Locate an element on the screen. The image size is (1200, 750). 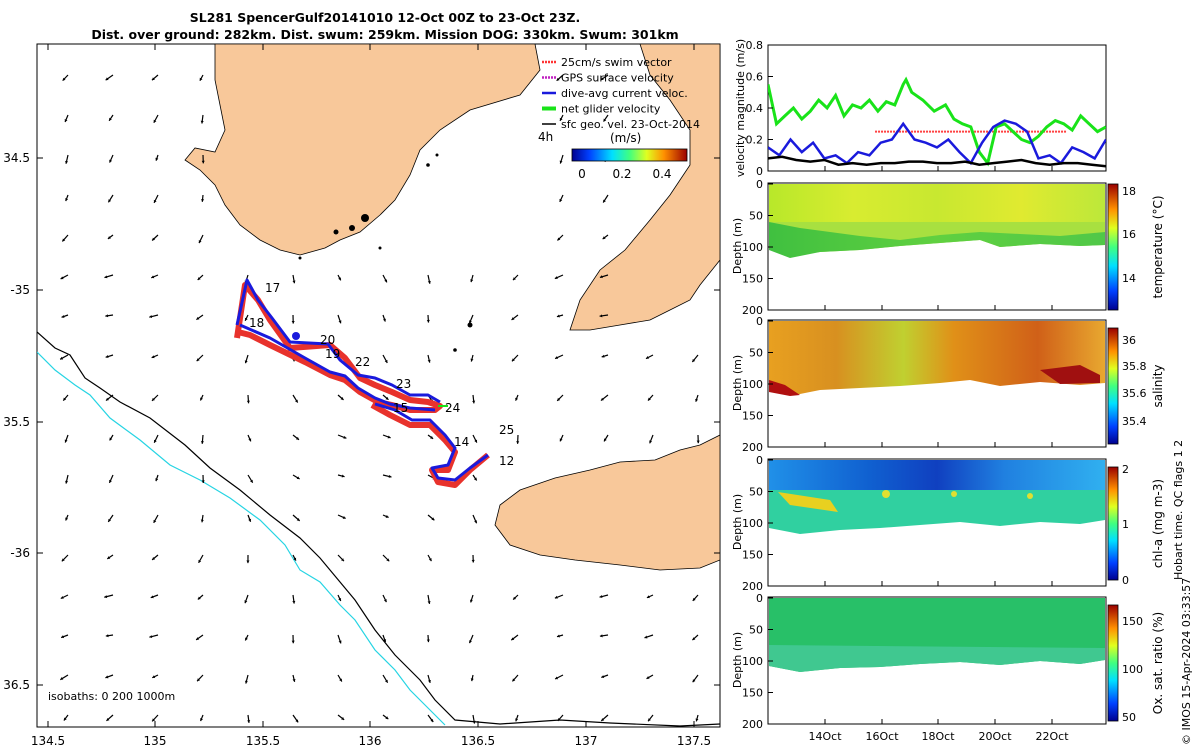
colorbar-value: 35.8 is located at coordinates (1134, 366).